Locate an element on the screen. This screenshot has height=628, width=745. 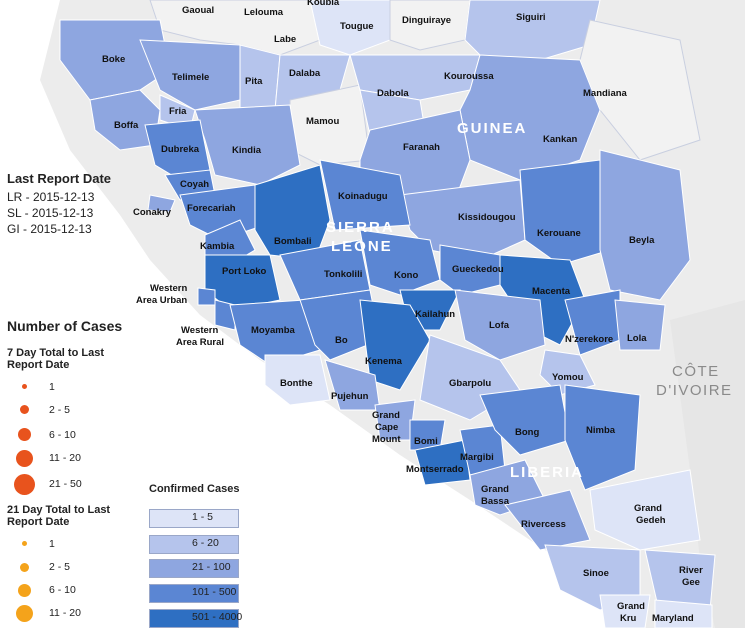
region-maryland is located at coordinates (683, 613).